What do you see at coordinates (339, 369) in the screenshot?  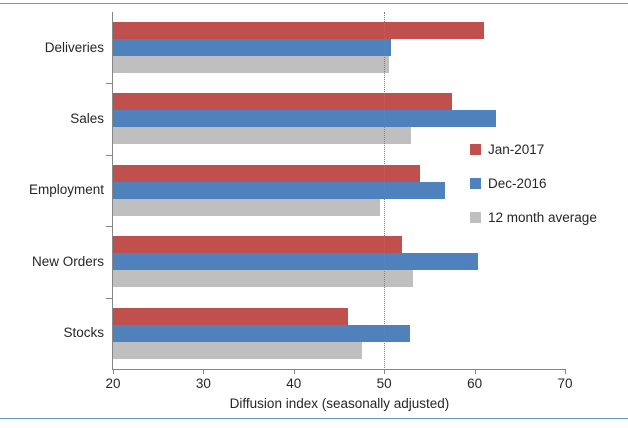 I see `x-axis-line` at bounding box center [339, 369].